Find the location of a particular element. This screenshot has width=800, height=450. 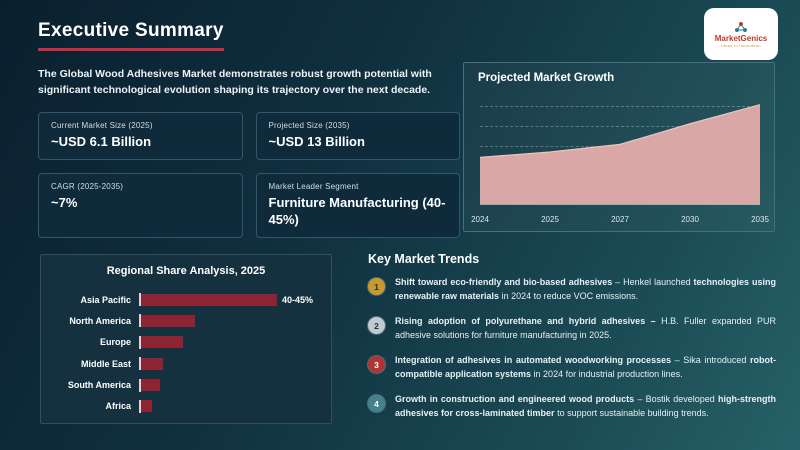

chart-row: Middle East is located at coordinates (184, 364).